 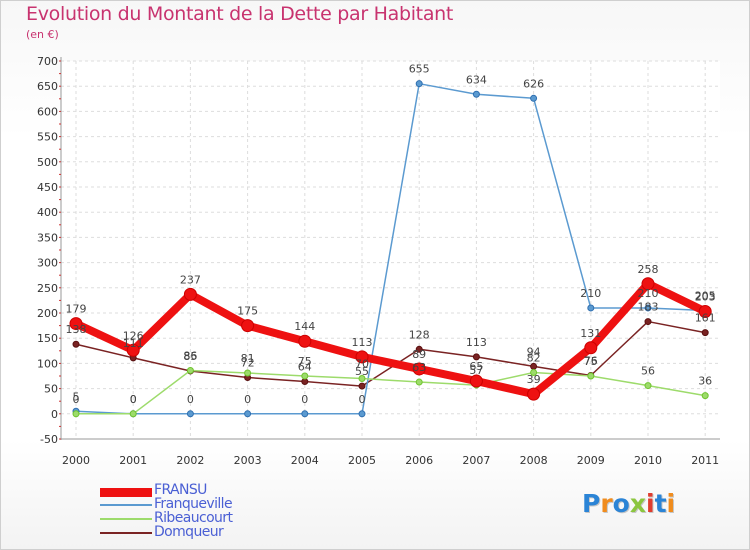 What do you see at coordinates (193, 504) in the screenshot?
I see `legend-label: Franqueville` at bounding box center [193, 504].